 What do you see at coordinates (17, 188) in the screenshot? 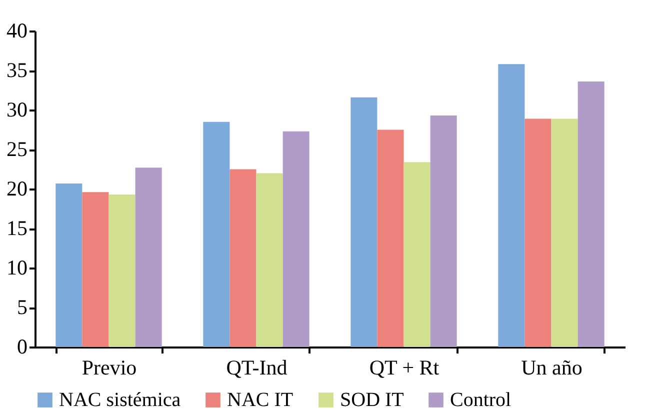
I see `y-tick-label: 20` at bounding box center [17, 188].